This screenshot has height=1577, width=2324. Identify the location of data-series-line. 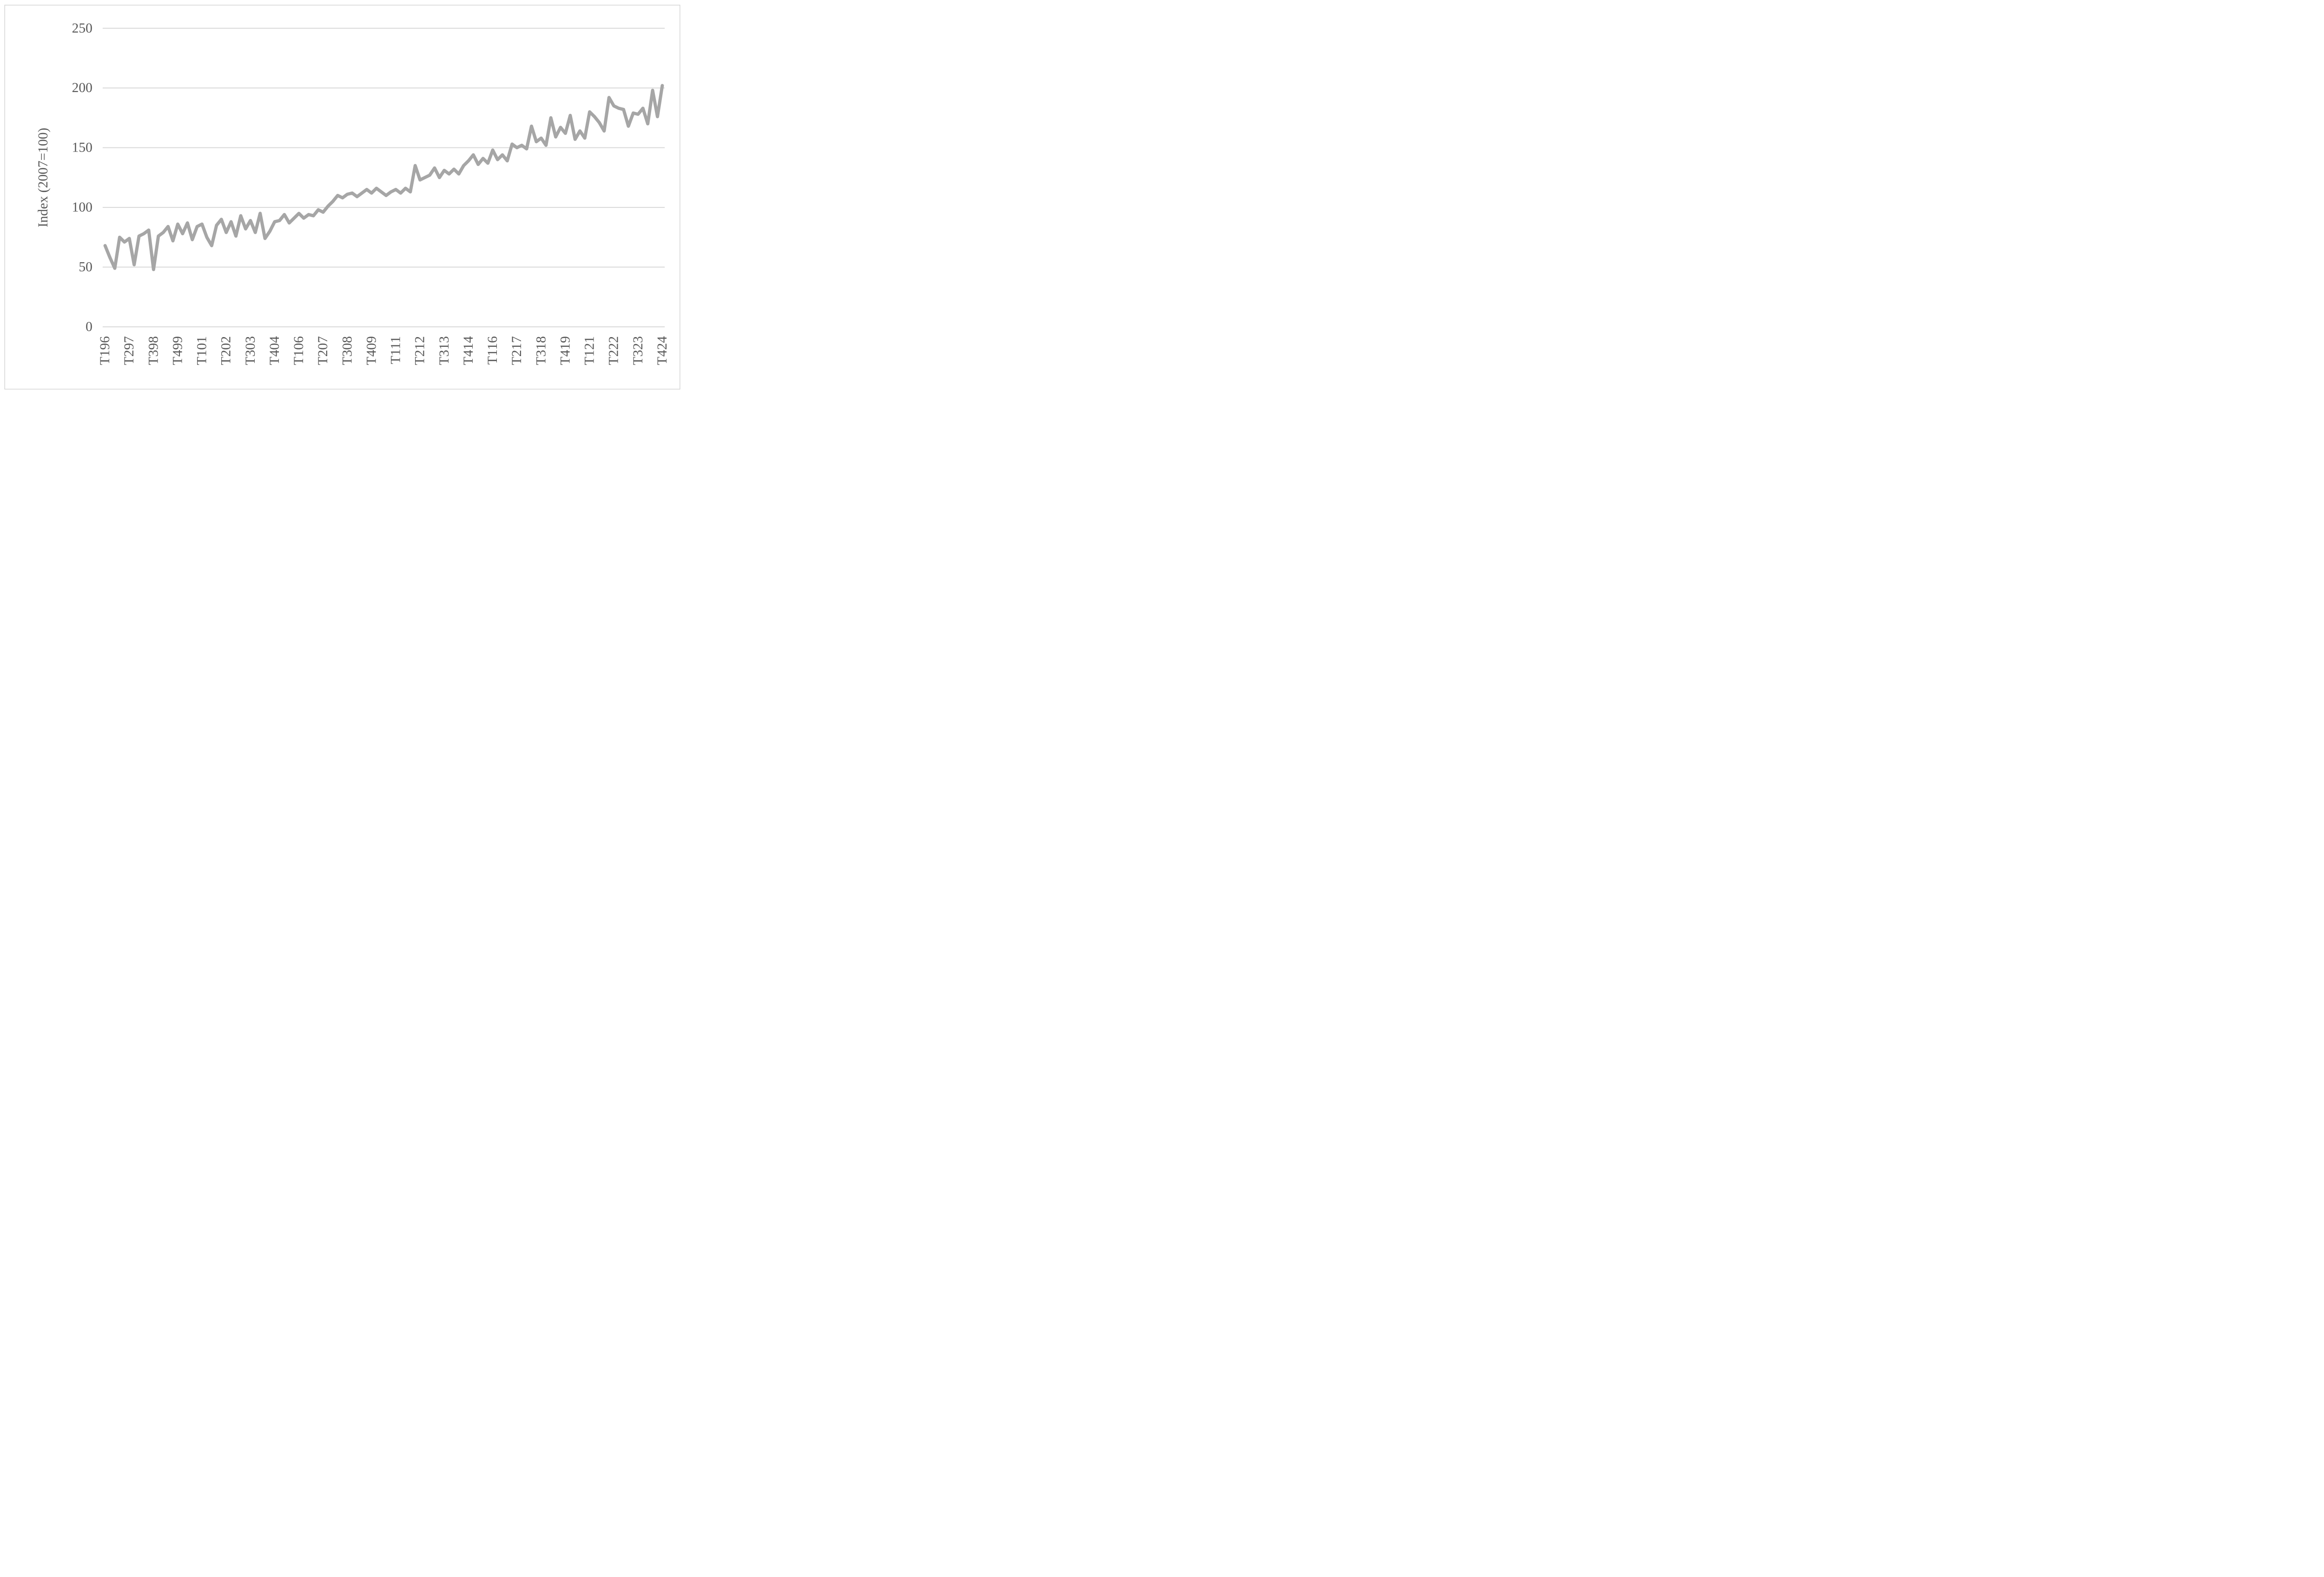
(383, 178).